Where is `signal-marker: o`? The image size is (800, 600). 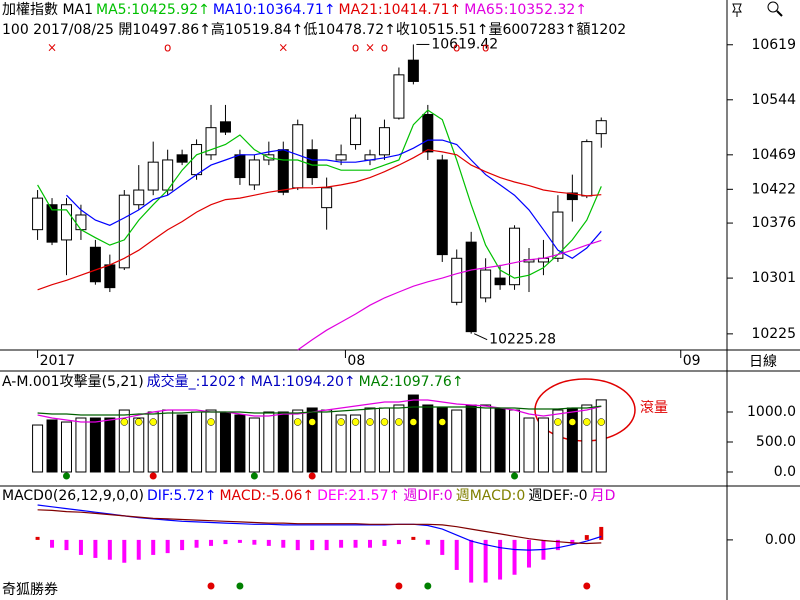 signal-marker: o is located at coordinates (456, 48).